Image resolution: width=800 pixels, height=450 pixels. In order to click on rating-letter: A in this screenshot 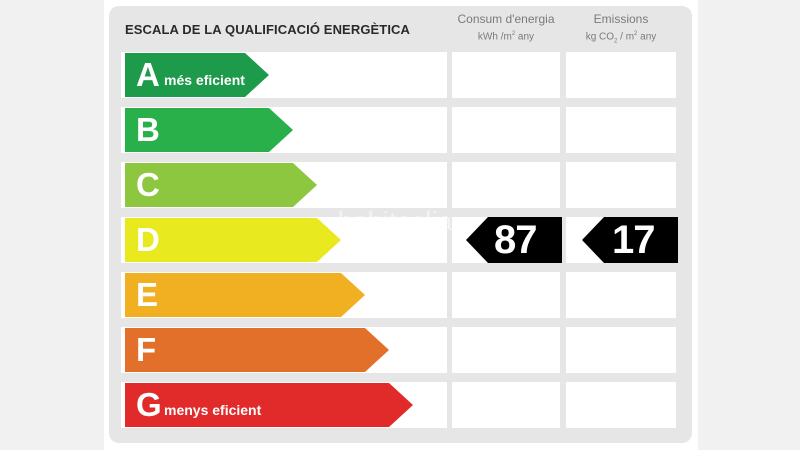, I will do `click(148, 74)`.